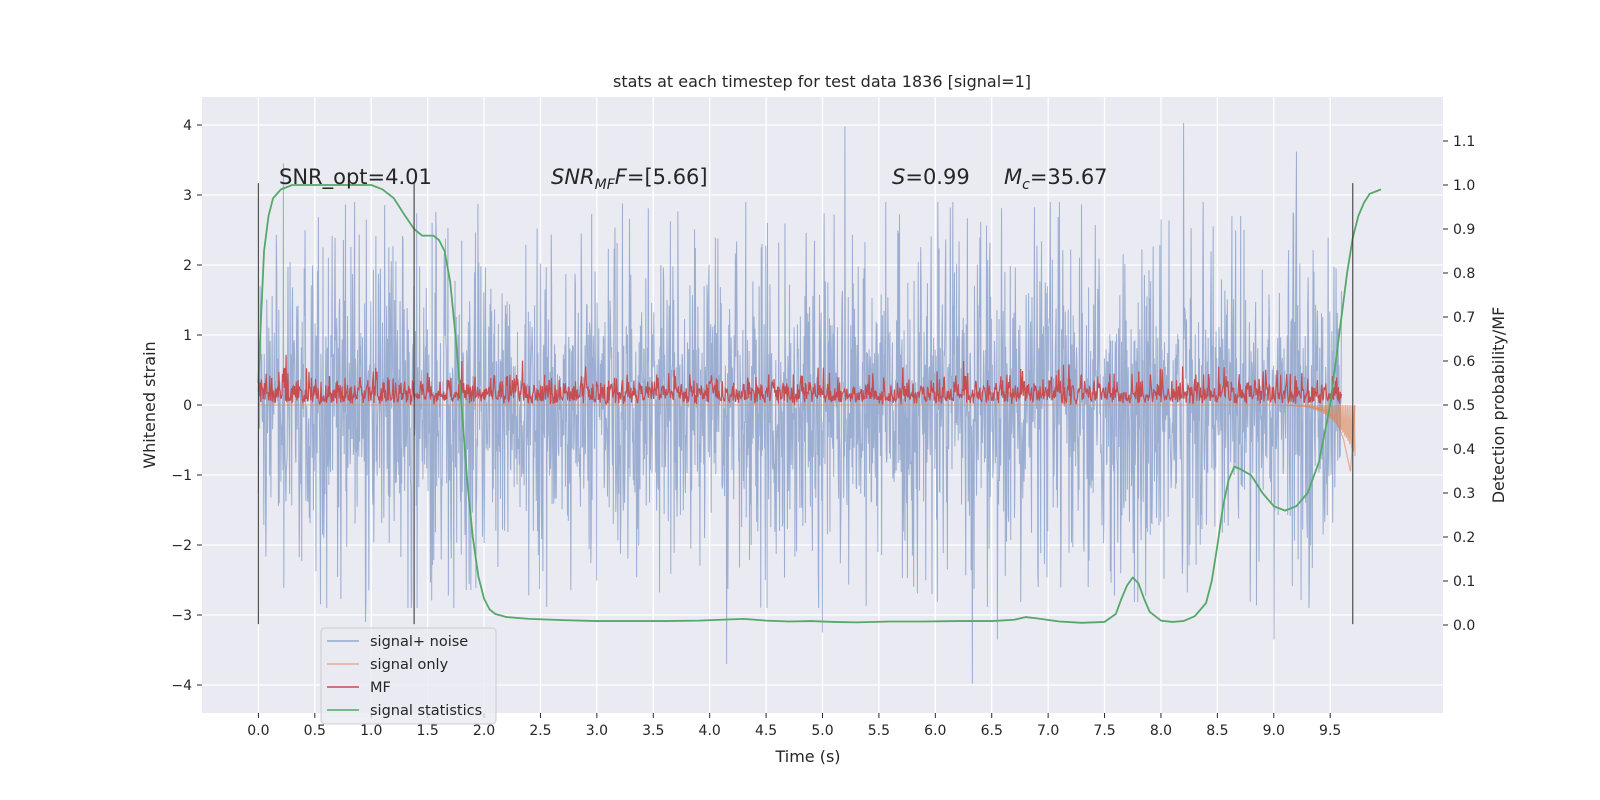 The height and width of the screenshot is (800, 1600). I want to click on y-tick-label: 0, so click(187, 406).